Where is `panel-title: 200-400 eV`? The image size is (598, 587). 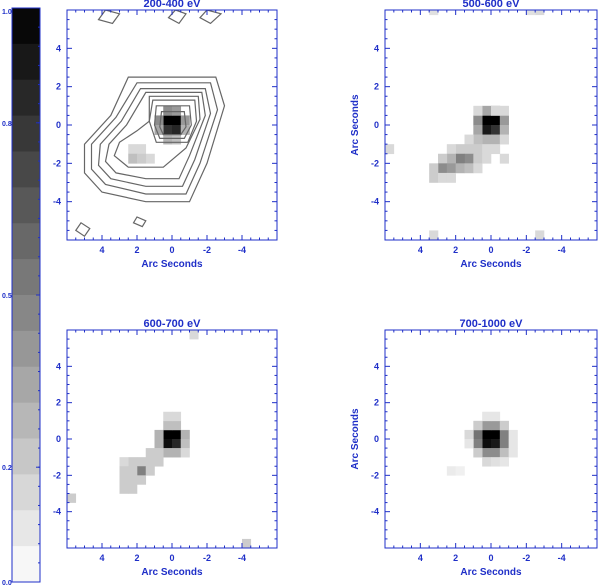 panel-title: 200-400 eV is located at coordinates (173, 5).